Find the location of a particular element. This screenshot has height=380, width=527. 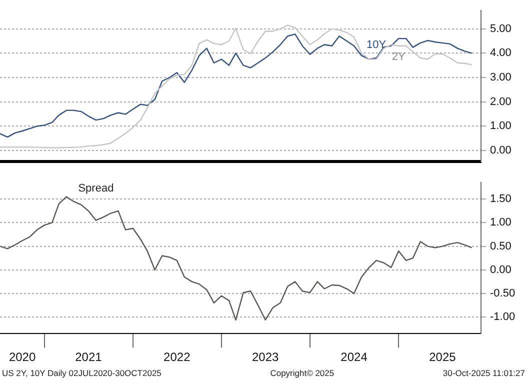

y-tick-label: 0.50 is located at coordinates (501, 246).